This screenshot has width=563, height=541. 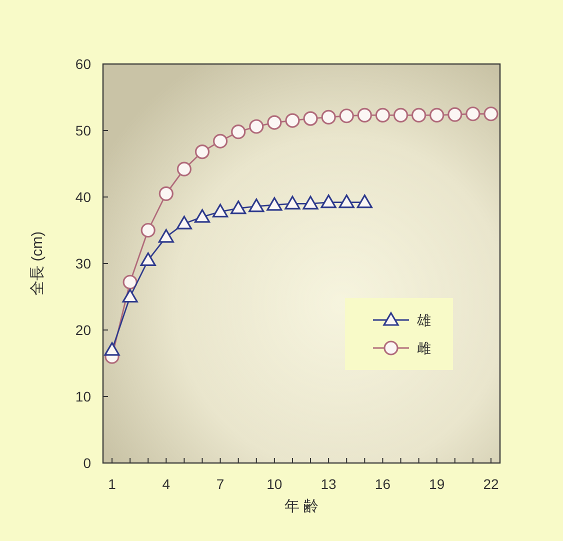 What do you see at coordinates (328, 484) in the screenshot?
I see `x-tick-label: 13` at bounding box center [328, 484].